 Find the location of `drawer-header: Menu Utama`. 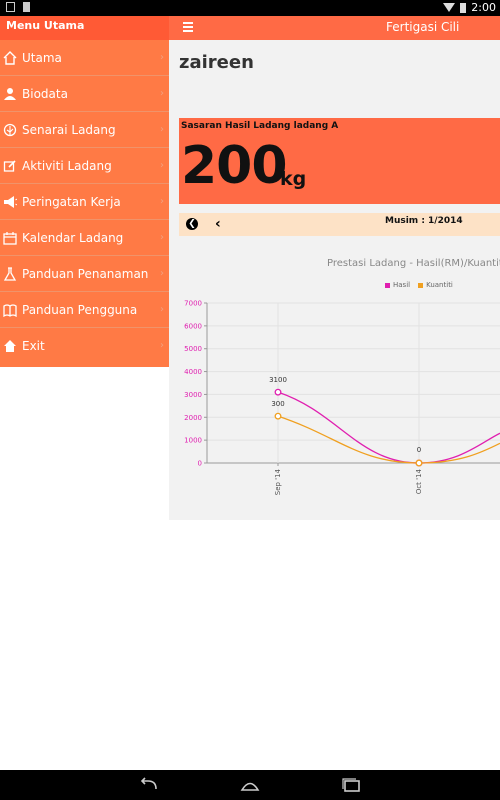

drawer-header: Menu Utama is located at coordinates (84, 28).